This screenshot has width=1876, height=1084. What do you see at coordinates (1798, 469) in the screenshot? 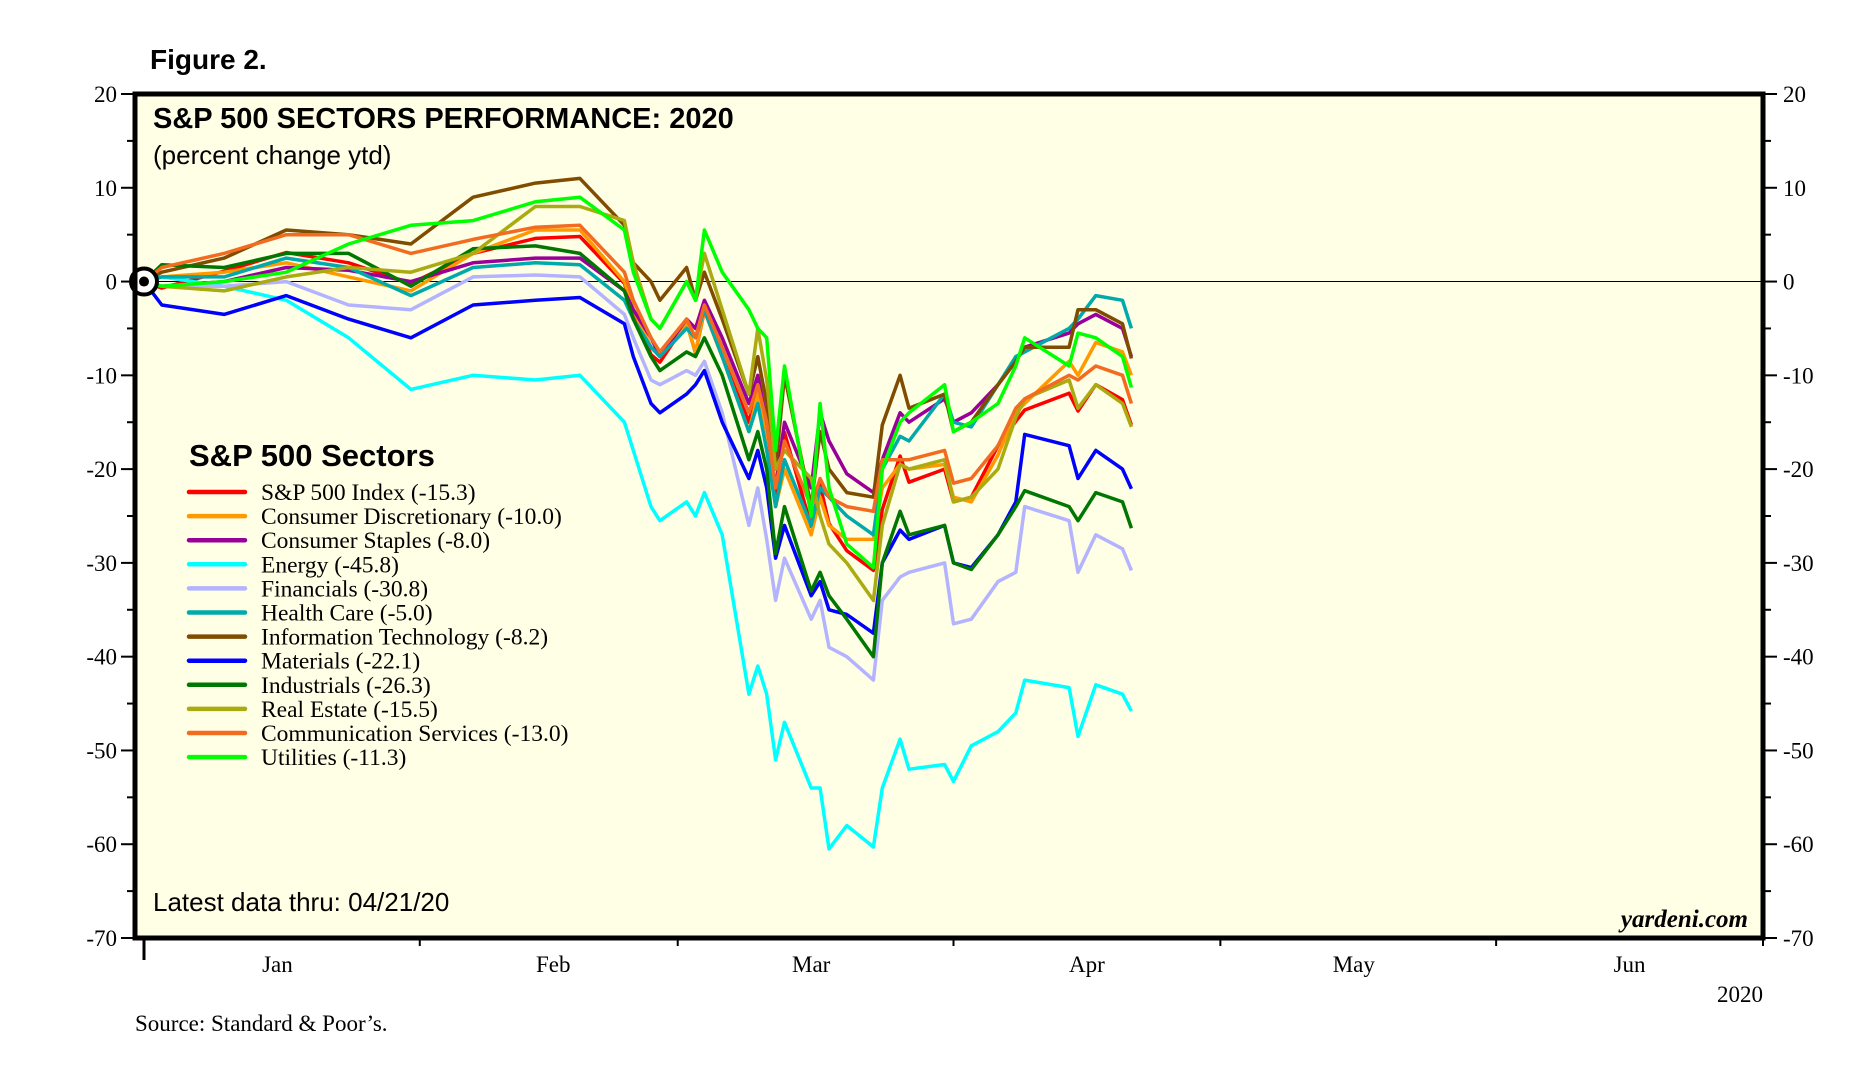
I see `y-tick-label-right: -20` at bounding box center [1798, 469].